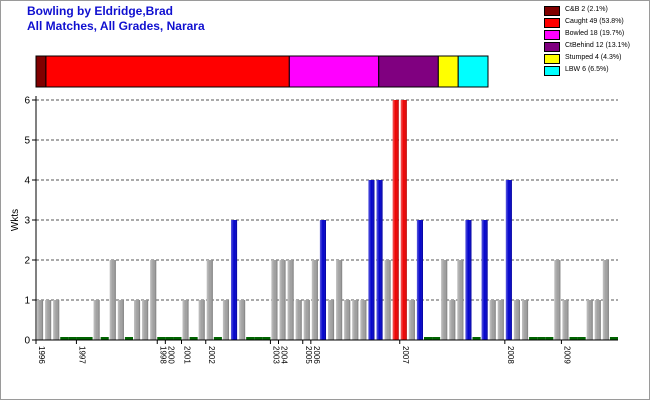 This screenshot has width=650, height=400. I want to click on y-axis-label: Wkts, so click(15, 220).